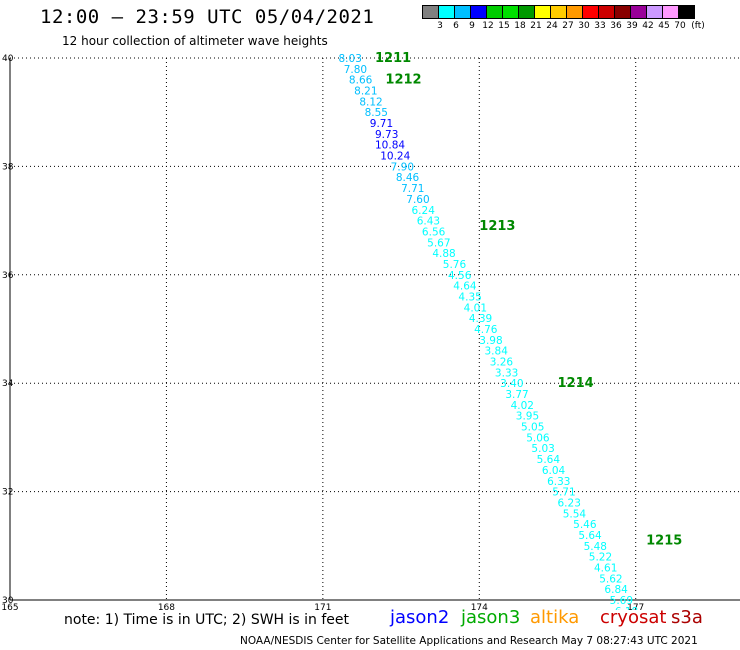  What do you see at coordinates (555, 617) in the screenshot?
I see `satellite-altika: altika` at bounding box center [555, 617].